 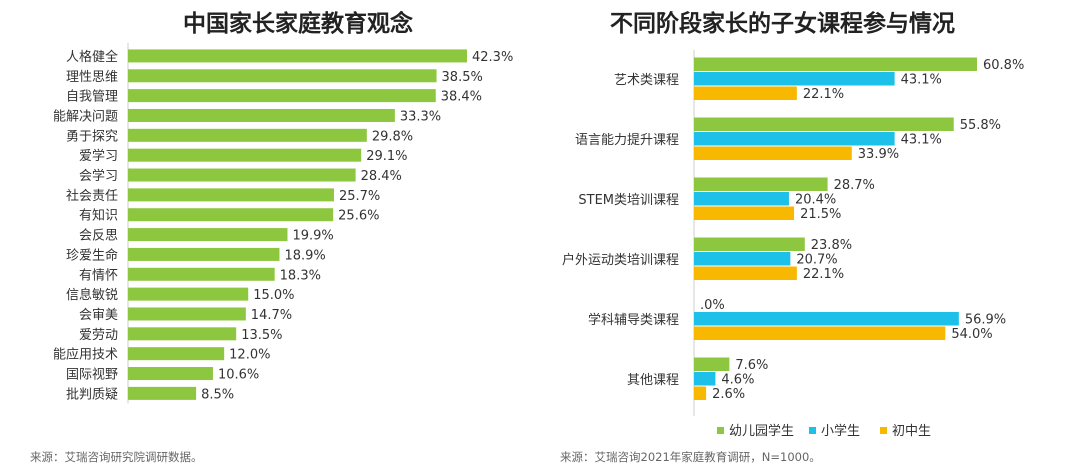 I want to click on category-label: 会学习, so click(x=98, y=176).